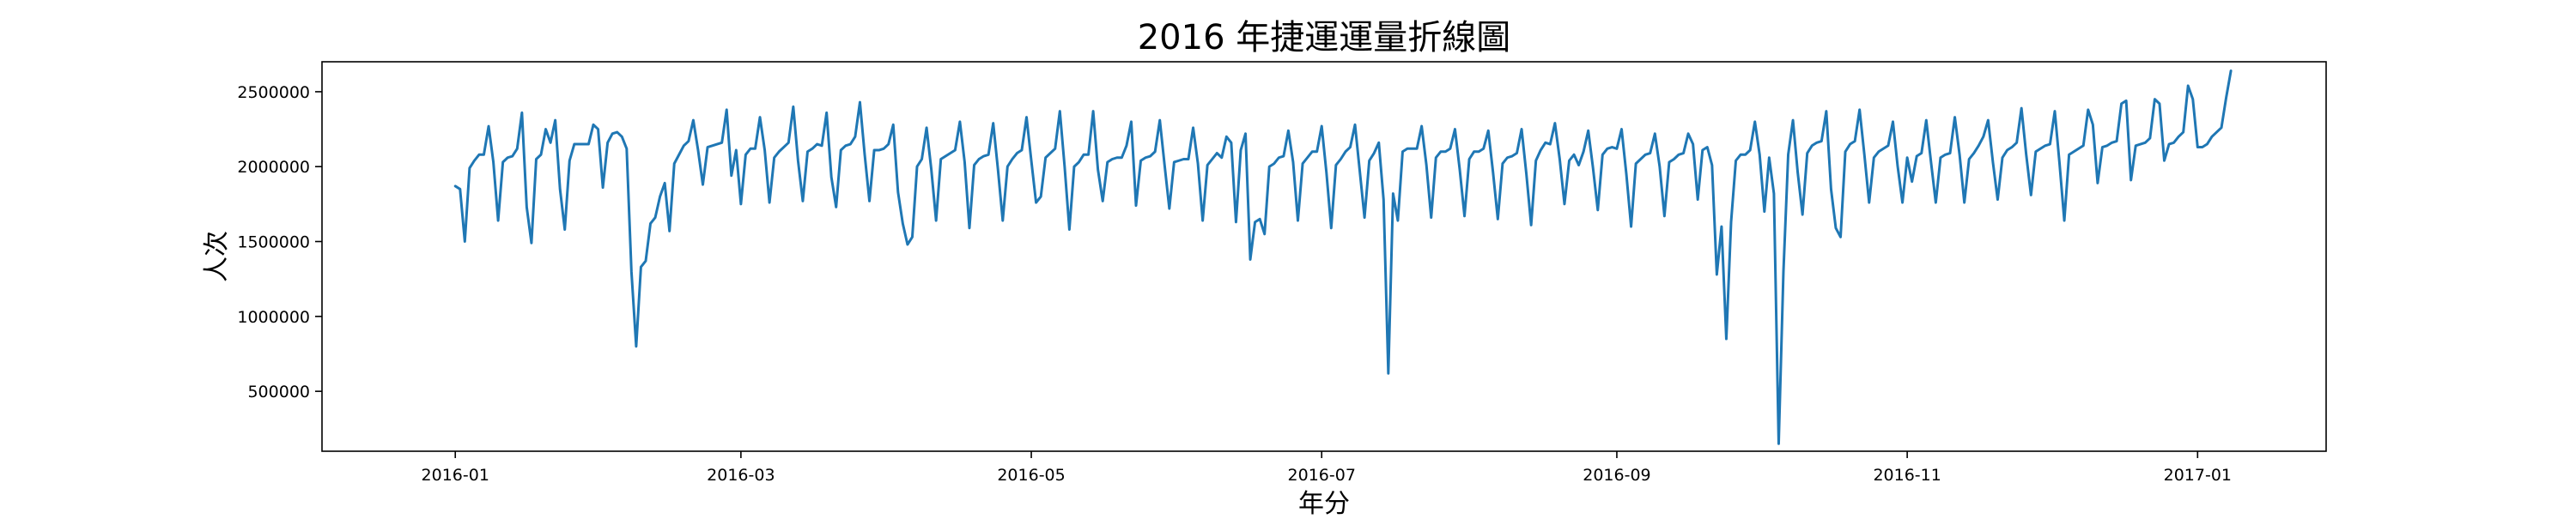 Image resolution: width=2576 pixels, height=519 pixels. I want to click on y-tick-label: 2500000, so click(273, 92).